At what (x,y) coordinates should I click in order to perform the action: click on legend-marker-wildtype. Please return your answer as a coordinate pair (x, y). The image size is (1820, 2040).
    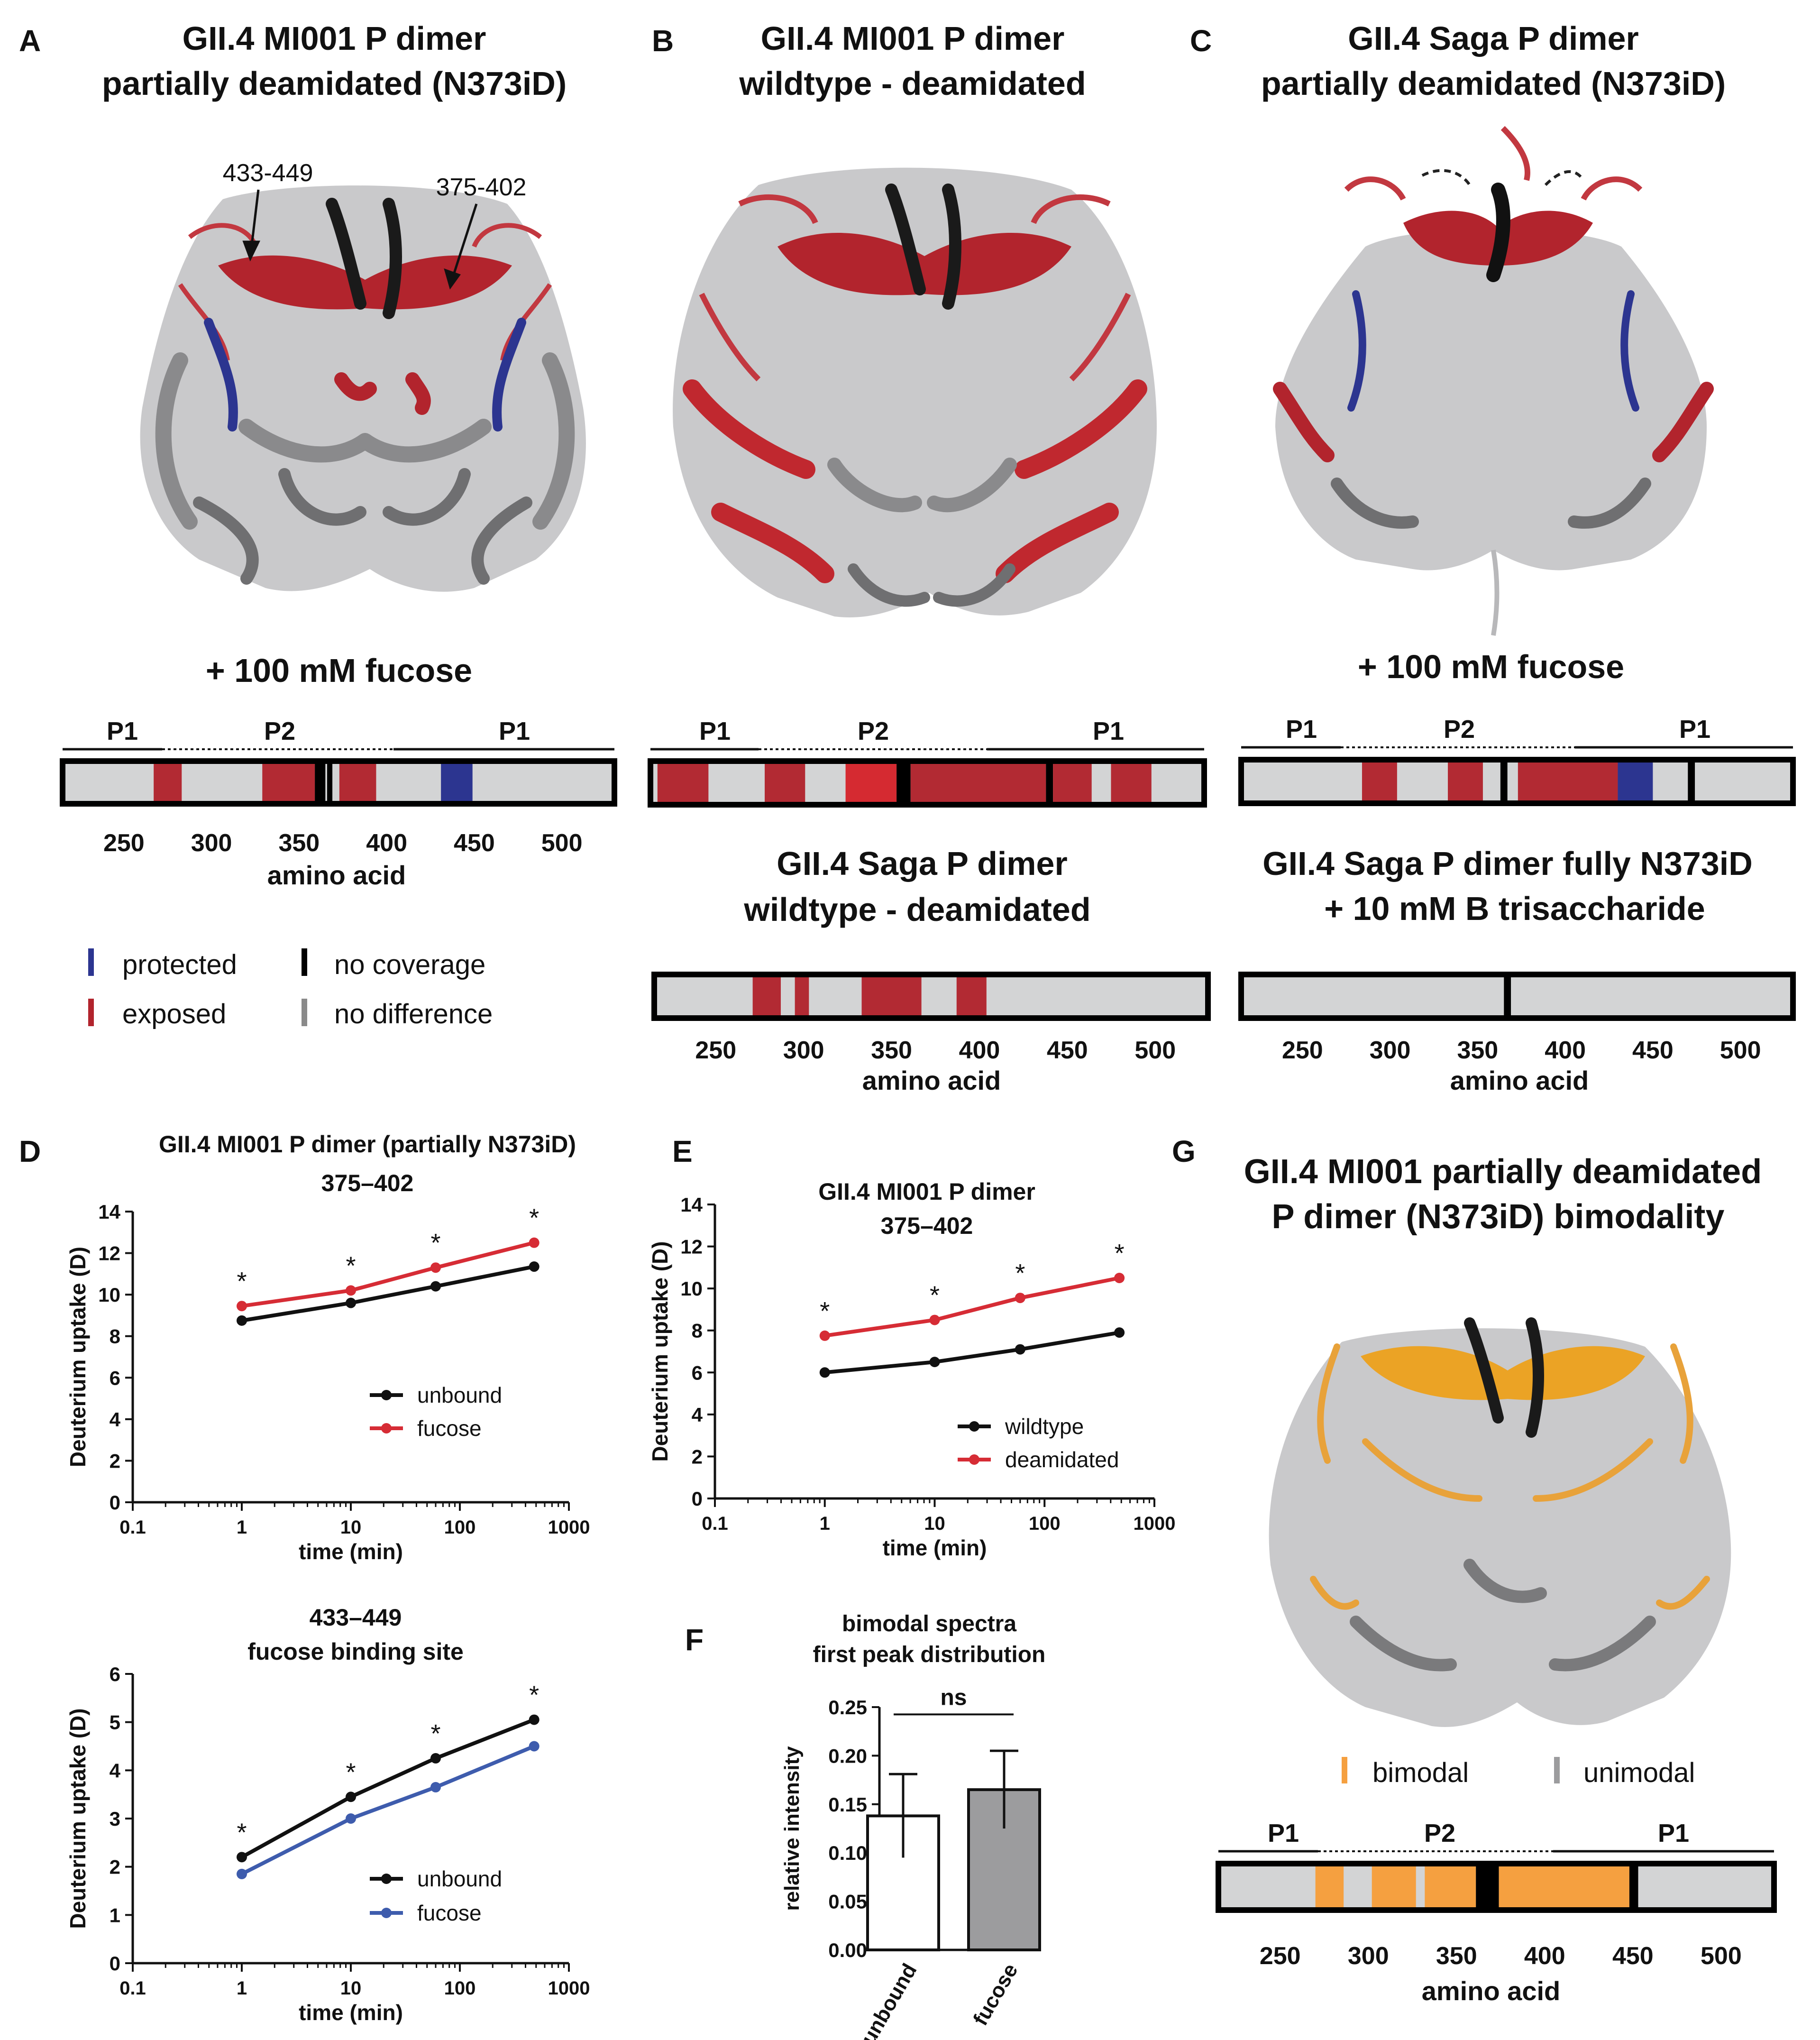
    Looking at the image, I should click on (974, 1426).